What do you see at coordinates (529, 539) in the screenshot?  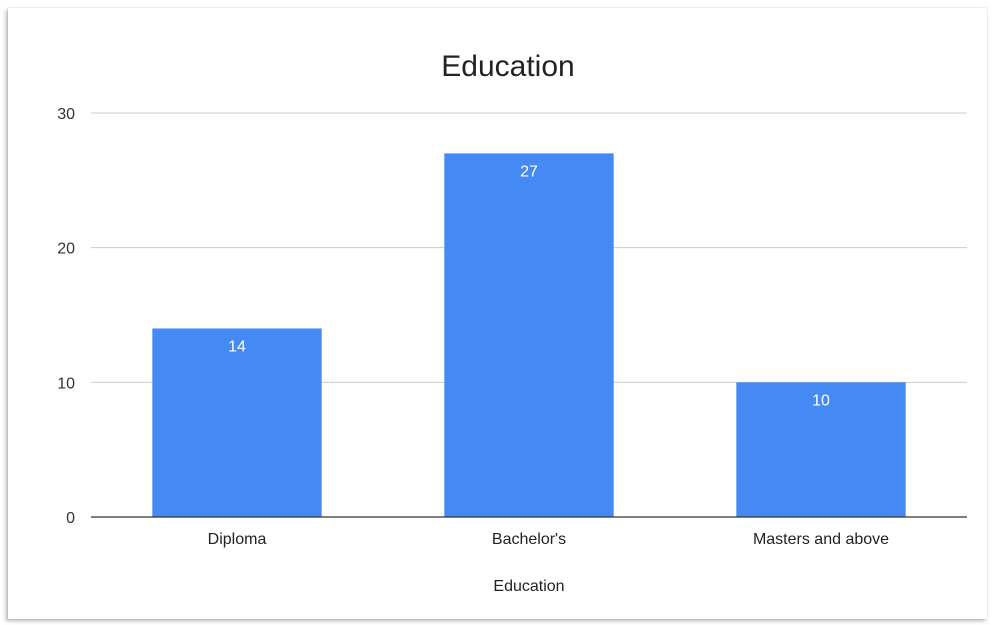 I see `x-tick-label: Bachelor's` at bounding box center [529, 539].